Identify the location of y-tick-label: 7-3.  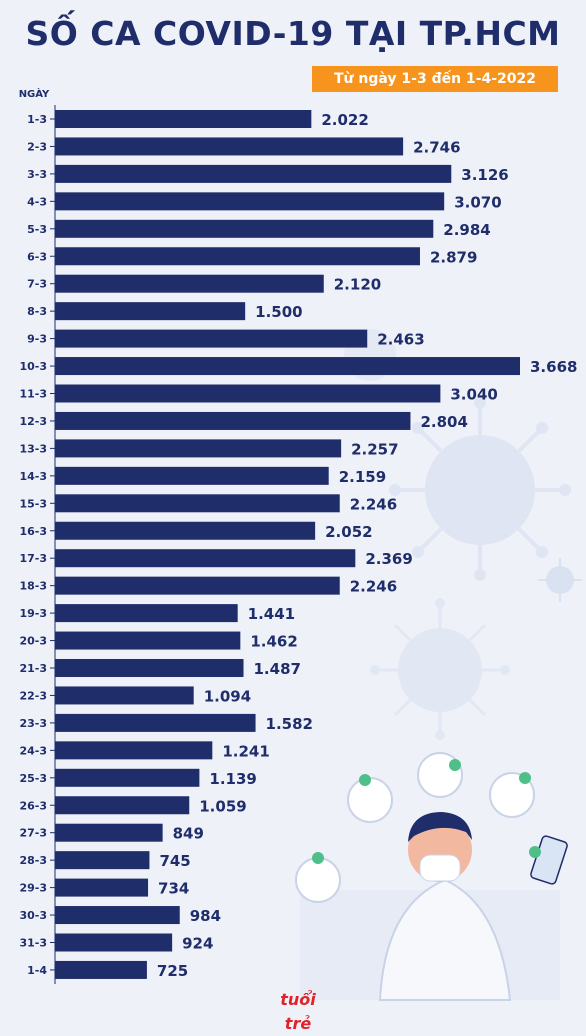
(37, 284).